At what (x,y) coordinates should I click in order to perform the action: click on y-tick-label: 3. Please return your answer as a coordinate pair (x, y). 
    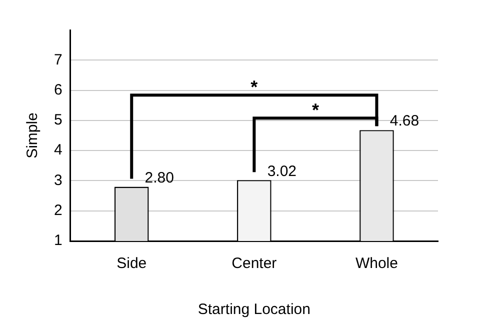
    Looking at the image, I should click on (58, 180).